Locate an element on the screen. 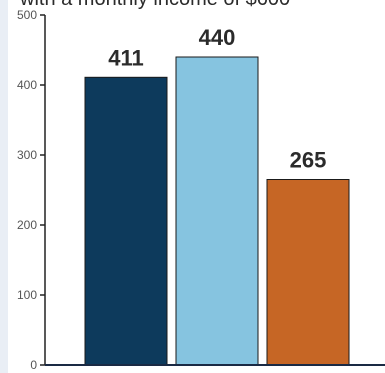 The height and width of the screenshot is (373, 385). y-tick-label: 200 is located at coordinates (27, 225).